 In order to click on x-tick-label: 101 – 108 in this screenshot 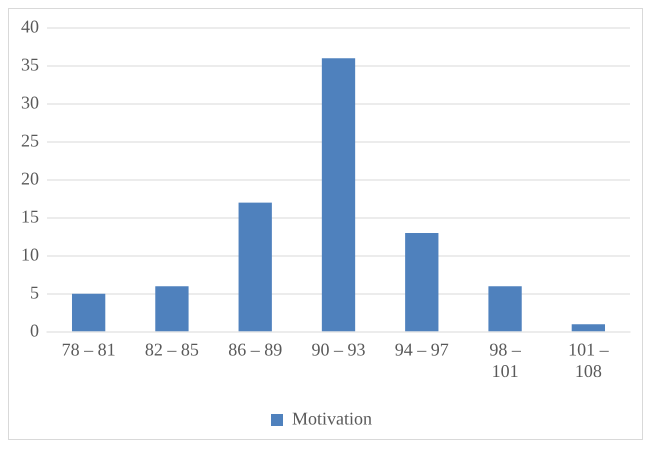, I will do `click(589, 360)`.